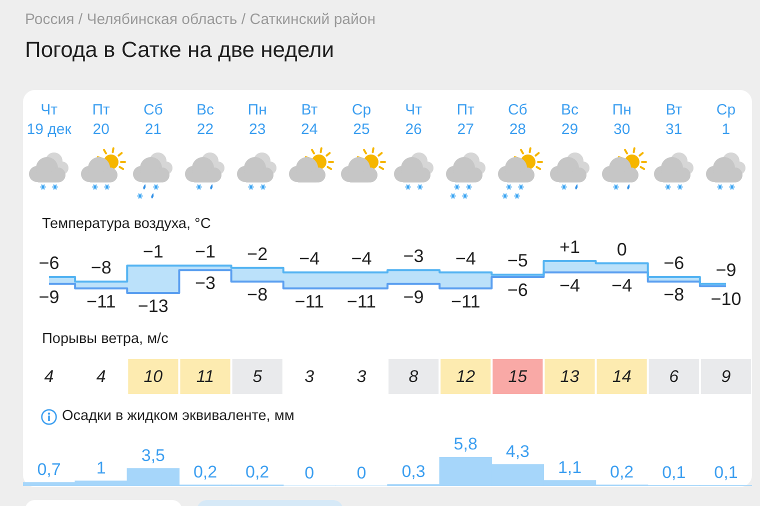  I want to click on data-label: −2, so click(257, 254).